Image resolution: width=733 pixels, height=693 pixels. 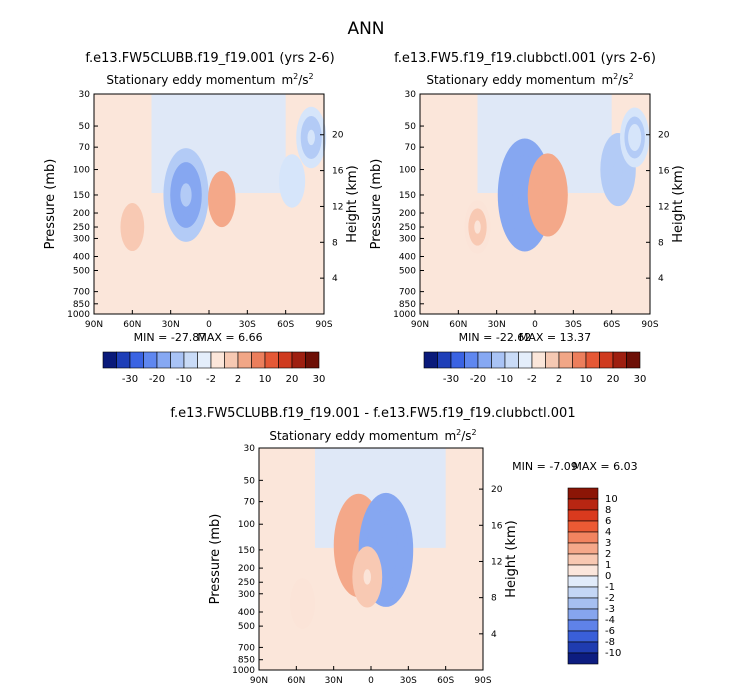 What do you see at coordinates (259, 681) in the screenshot?
I see `x-tick-label: 90N` at bounding box center [259, 681].